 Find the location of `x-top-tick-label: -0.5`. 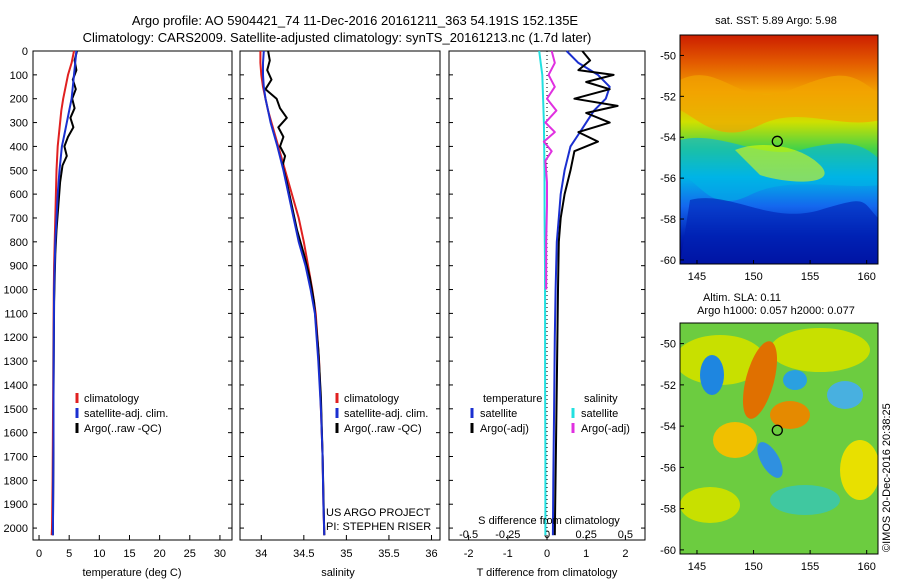

x-top-tick-label: -0.5 is located at coordinates (468, 535).